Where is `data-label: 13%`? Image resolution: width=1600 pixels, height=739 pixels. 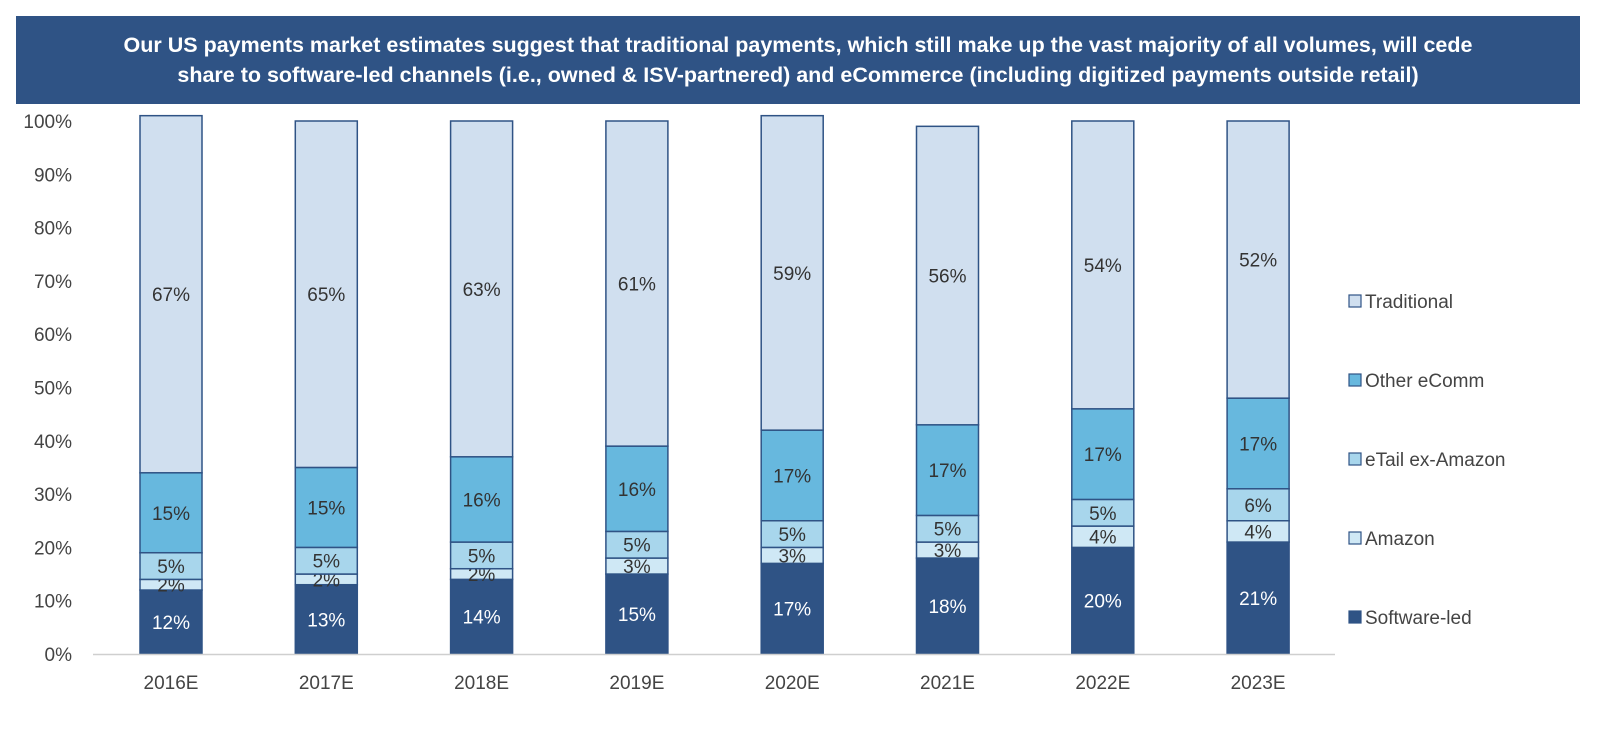
data-label: 13% is located at coordinates (326, 620).